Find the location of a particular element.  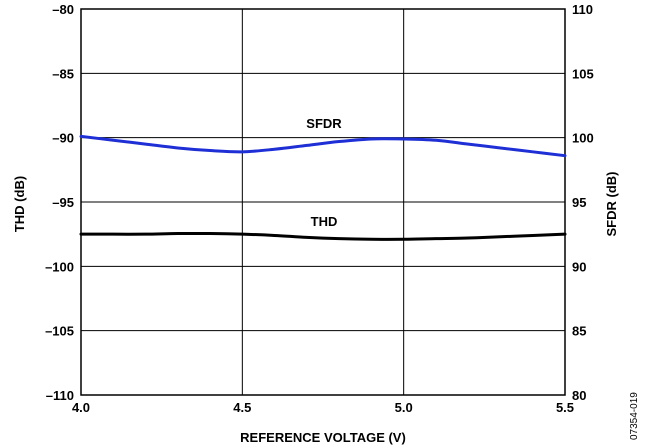

y-right-axis-ticks: 110 105 100 95 90 85 80 is located at coordinates (583, 202).